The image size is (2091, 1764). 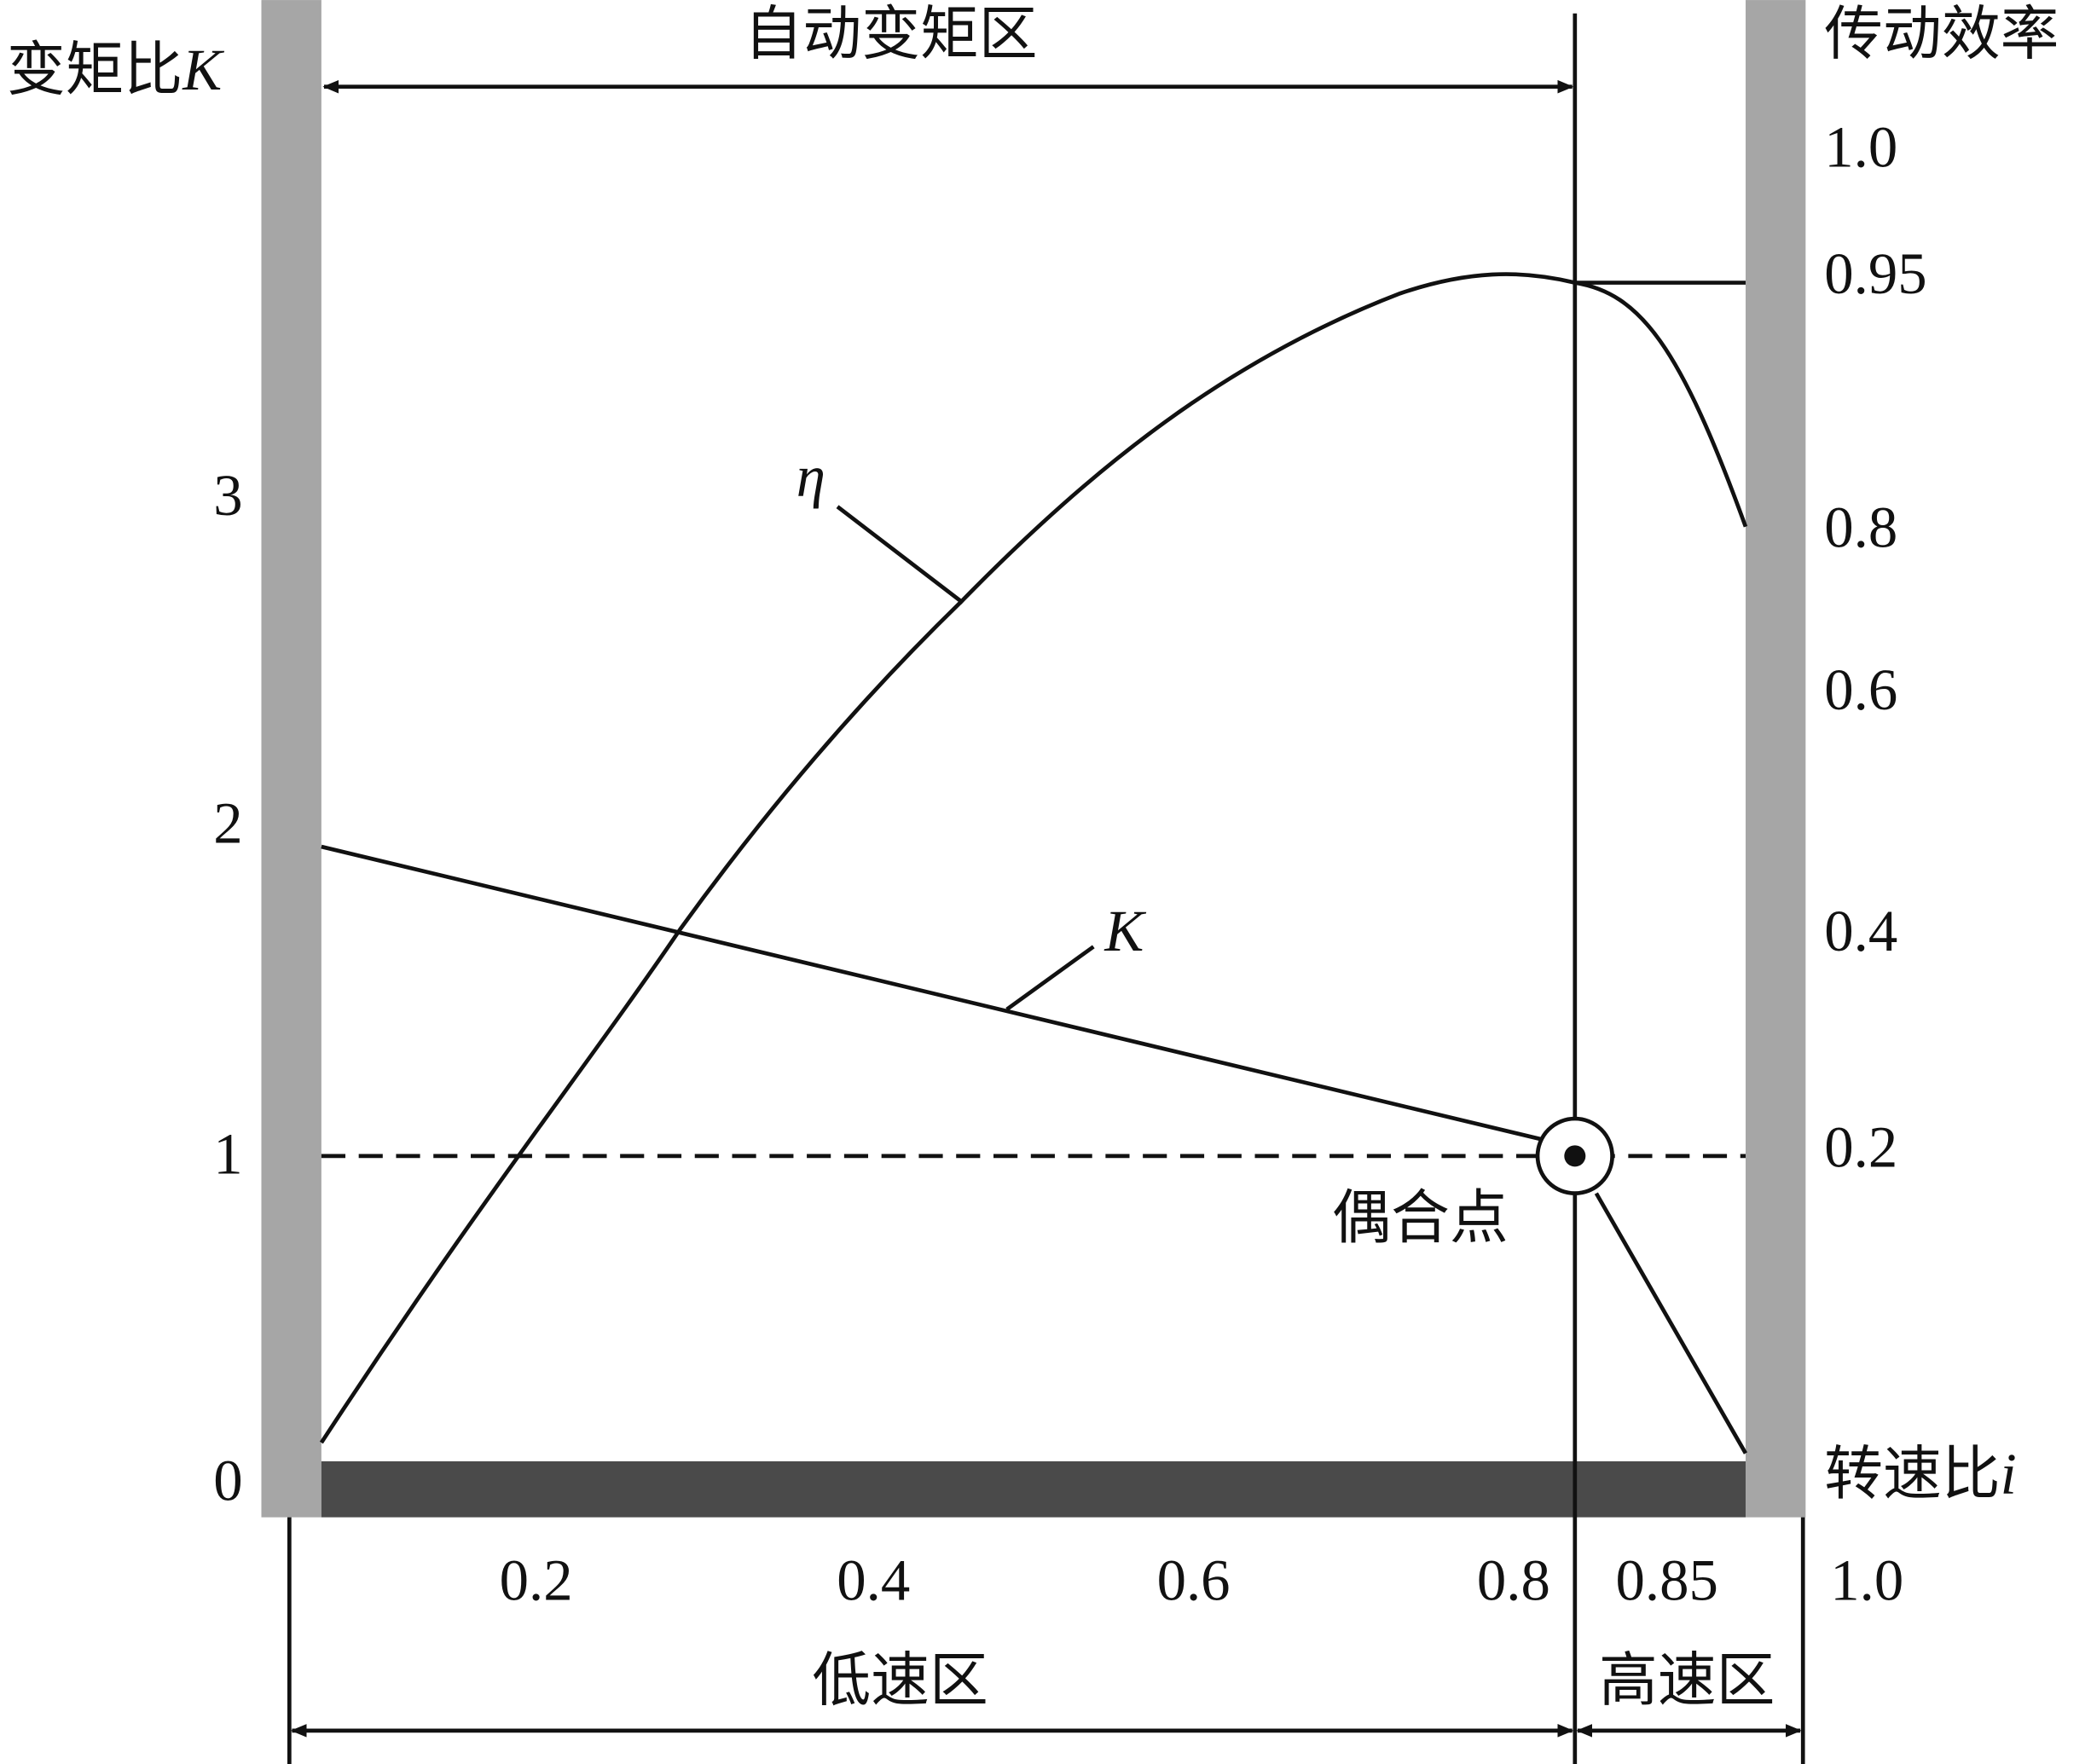 I want to click on coupling-dot, so click(x=1575, y=1156).